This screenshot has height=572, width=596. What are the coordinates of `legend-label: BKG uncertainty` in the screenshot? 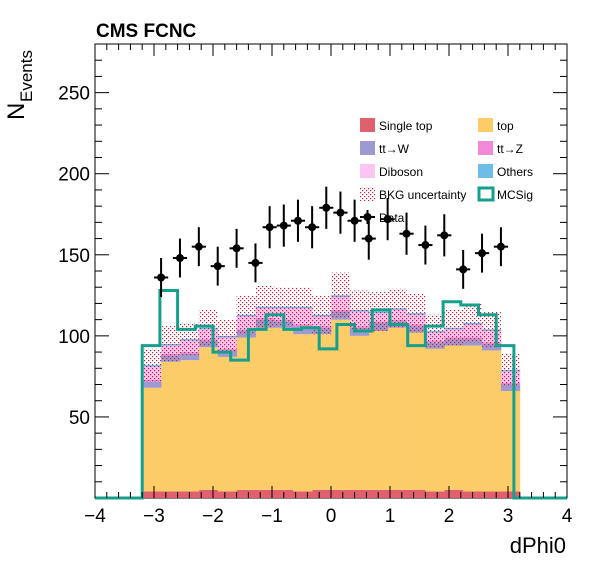 It's located at (422, 195).